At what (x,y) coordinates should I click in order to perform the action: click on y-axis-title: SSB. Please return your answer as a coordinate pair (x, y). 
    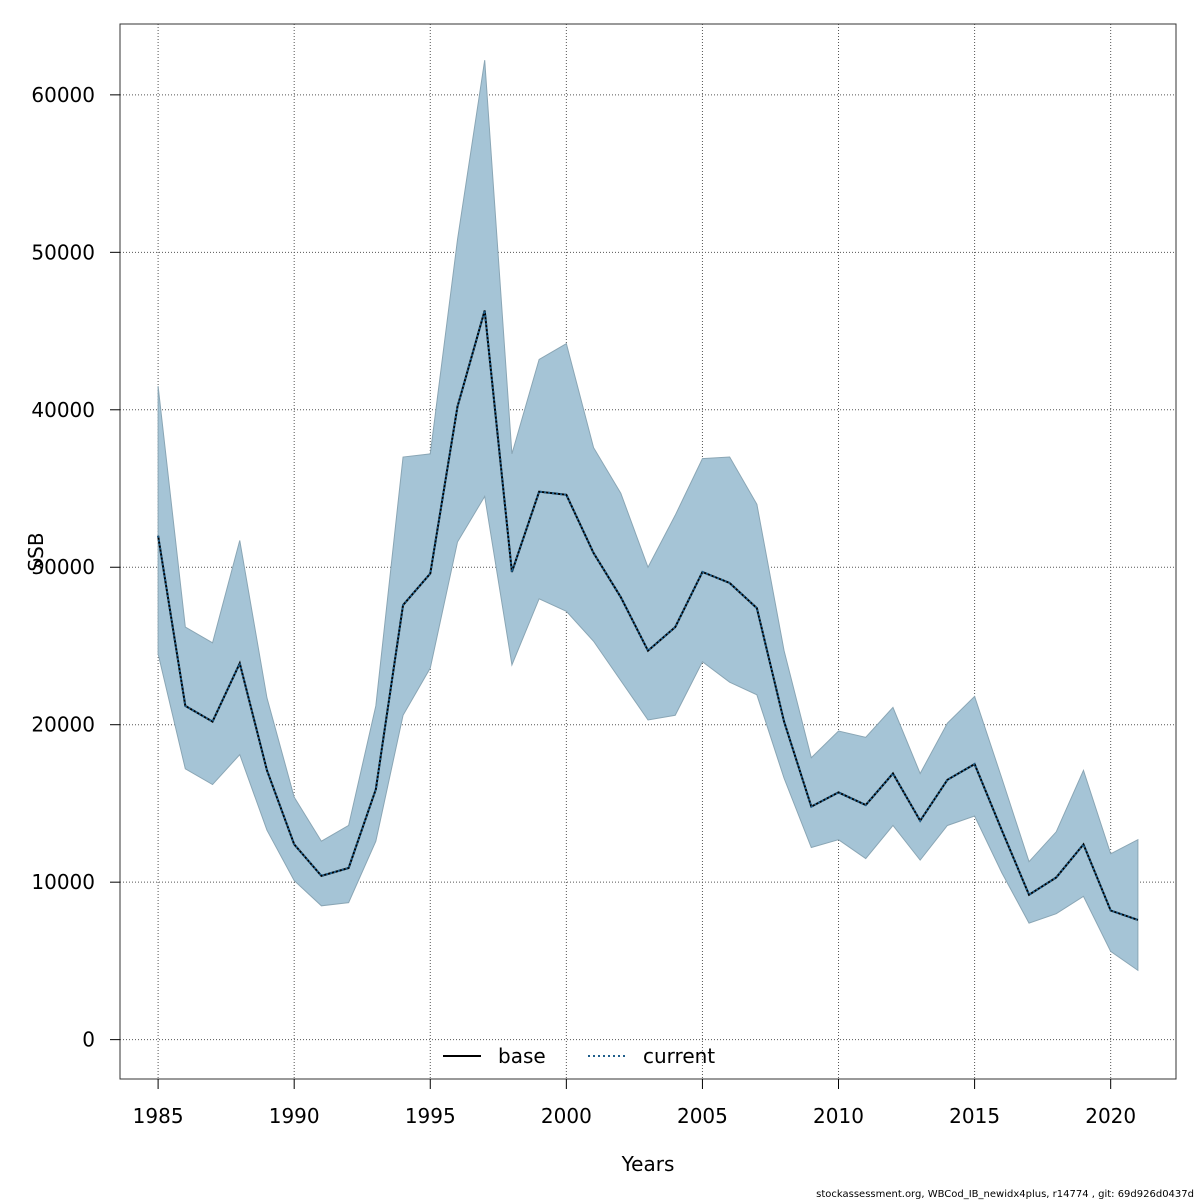
    Looking at the image, I should click on (36, 551).